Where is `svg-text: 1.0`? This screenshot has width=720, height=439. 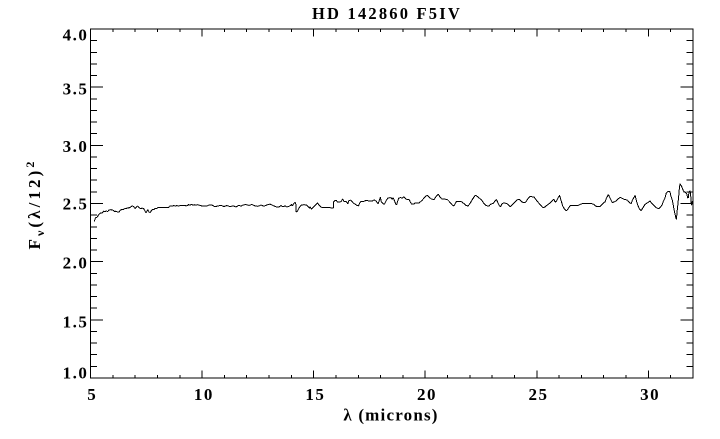
svg-text: 1.0 is located at coordinates (76, 373).